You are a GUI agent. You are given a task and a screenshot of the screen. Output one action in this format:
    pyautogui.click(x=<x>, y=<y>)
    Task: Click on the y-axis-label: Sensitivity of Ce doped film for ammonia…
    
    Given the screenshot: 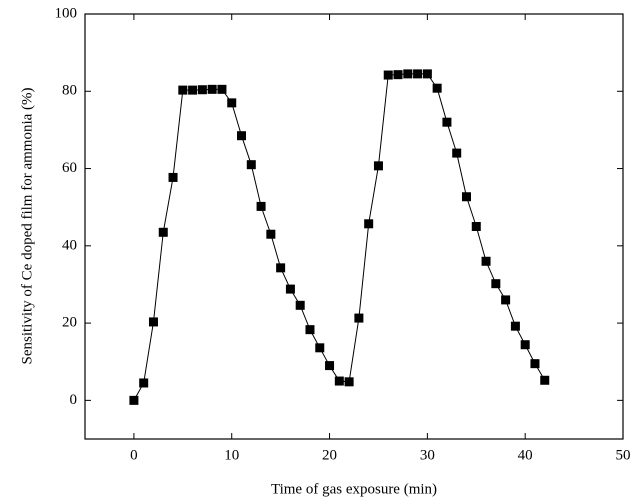 What is the action you would take?
    pyautogui.click(x=27, y=225)
    